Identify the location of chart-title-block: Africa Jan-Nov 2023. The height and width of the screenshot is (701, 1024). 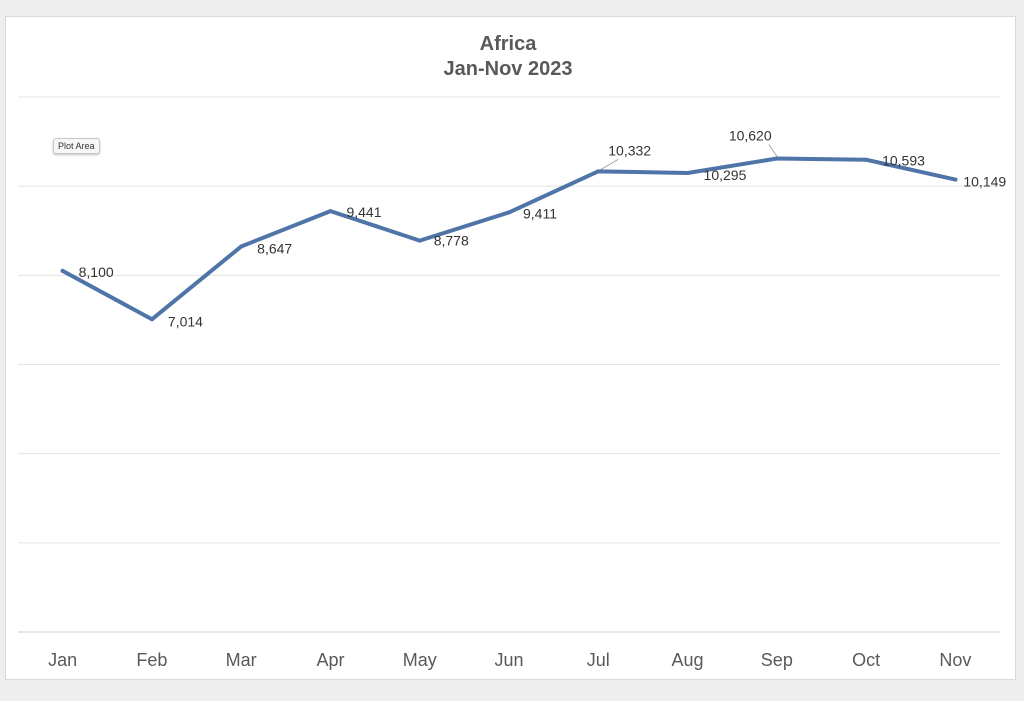
(508, 57).